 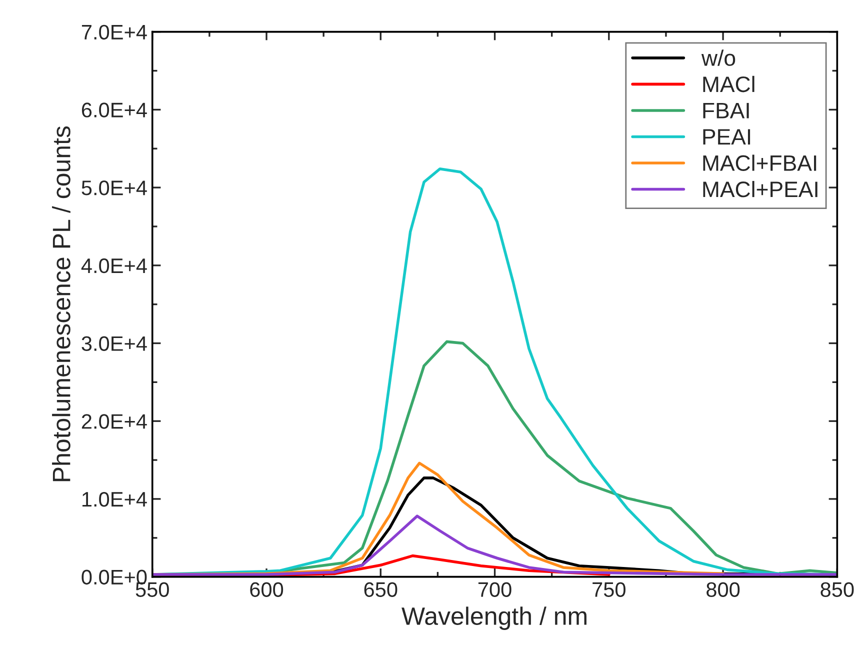 I want to click on y-tick-label: 6.0E+4, so click(x=114, y=110).